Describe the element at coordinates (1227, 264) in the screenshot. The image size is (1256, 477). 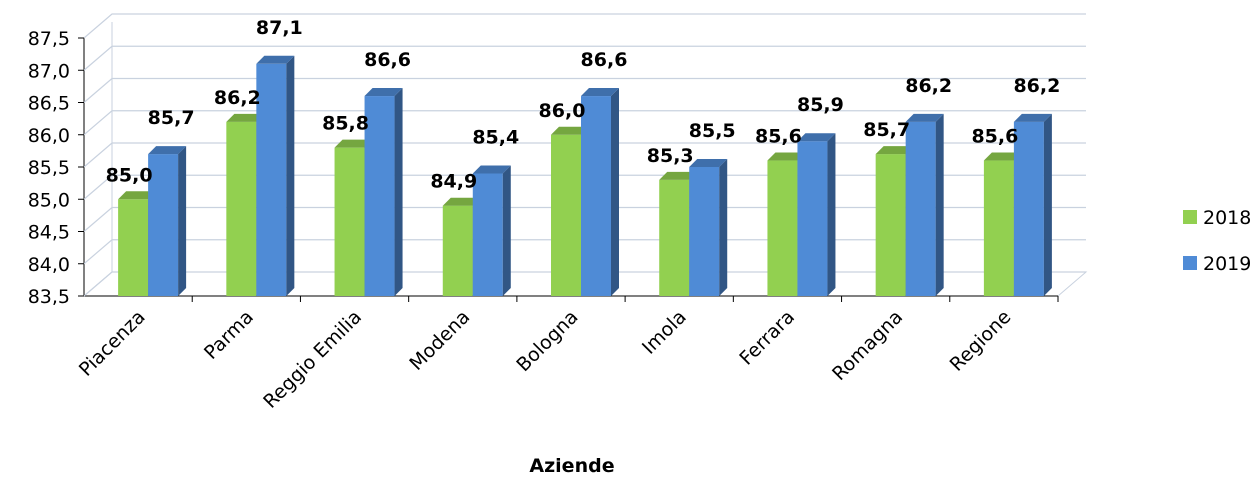
I see `legend-label-2019: 2019` at that location.